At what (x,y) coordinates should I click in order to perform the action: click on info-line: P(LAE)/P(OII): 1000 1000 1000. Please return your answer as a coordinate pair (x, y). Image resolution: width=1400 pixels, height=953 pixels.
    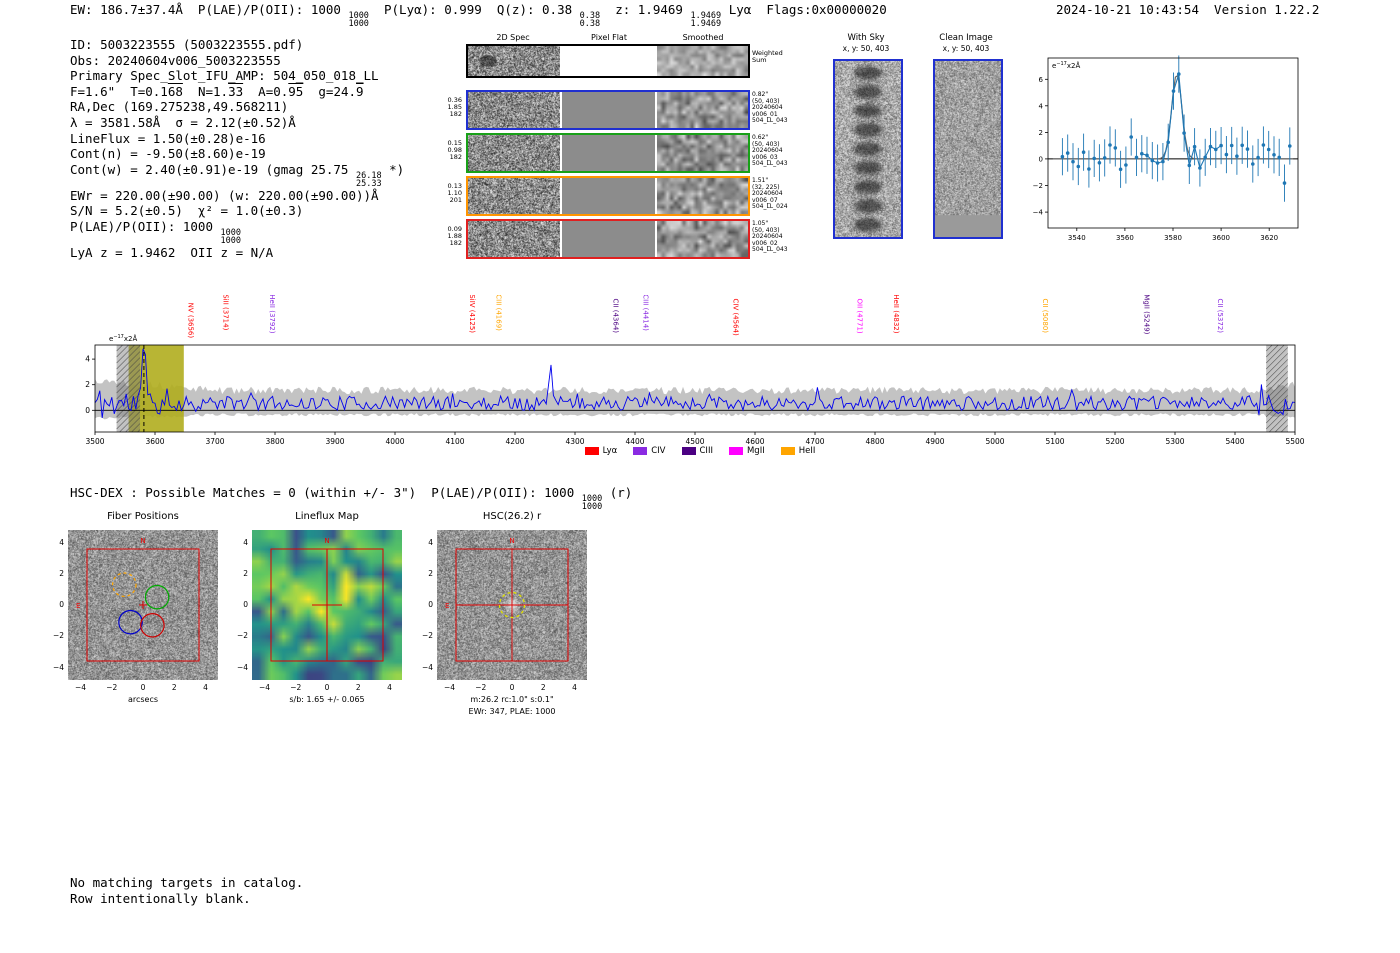
    Looking at the image, I should click on (237, 232).